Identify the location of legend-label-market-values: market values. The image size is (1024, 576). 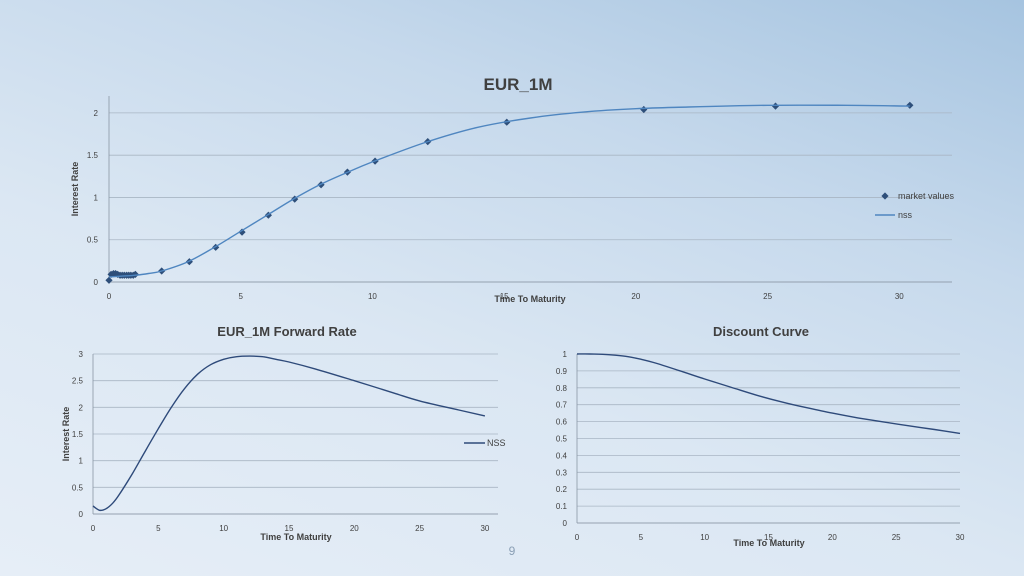
(926, 196).